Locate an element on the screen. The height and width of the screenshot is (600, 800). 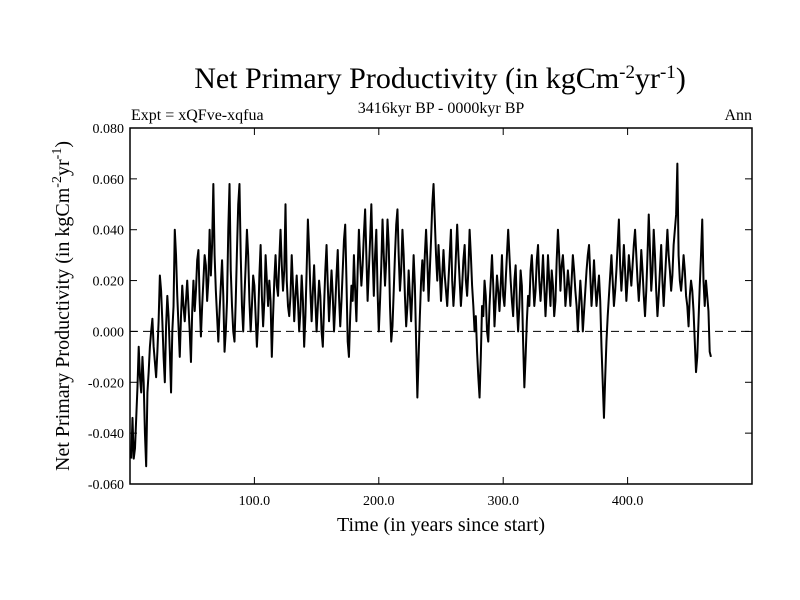
y-axis-label-exponent-1: -2 is located at coordinates (57, 182).